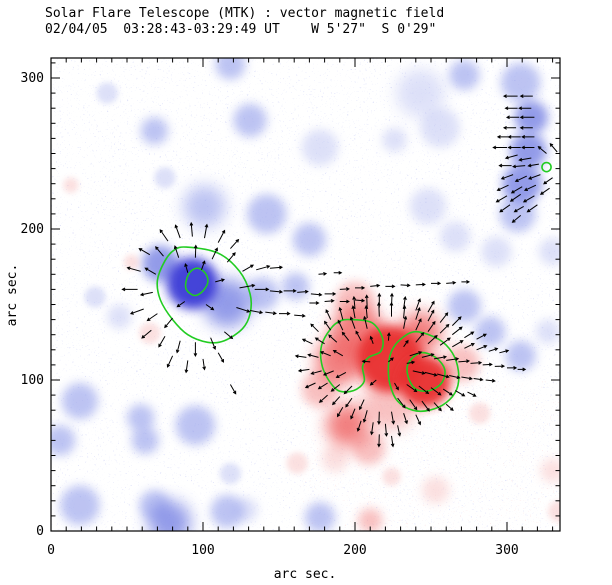  Describe the element at coordinates (32, 229) in the screenshot. I see `y-tick-label: 200` at that location.